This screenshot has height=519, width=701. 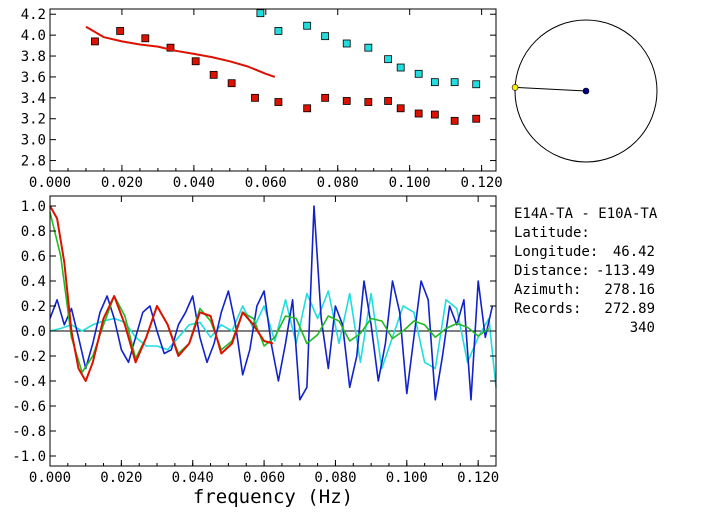 What do you see at coordinates (629, 290) in the screenshot?
I see `distance-value: 278.16` at bounding box center [629, 290].